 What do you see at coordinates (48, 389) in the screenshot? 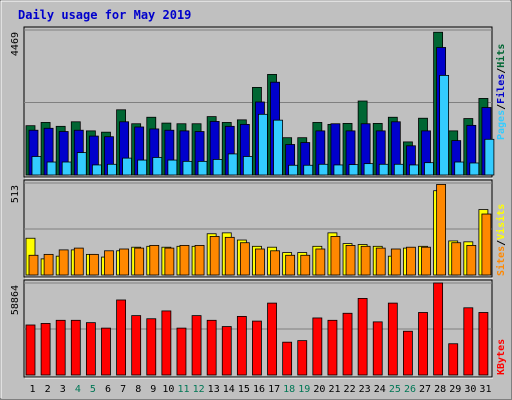
I see `x-tick-label-day-2: 2` at bounding box center [48, 389].